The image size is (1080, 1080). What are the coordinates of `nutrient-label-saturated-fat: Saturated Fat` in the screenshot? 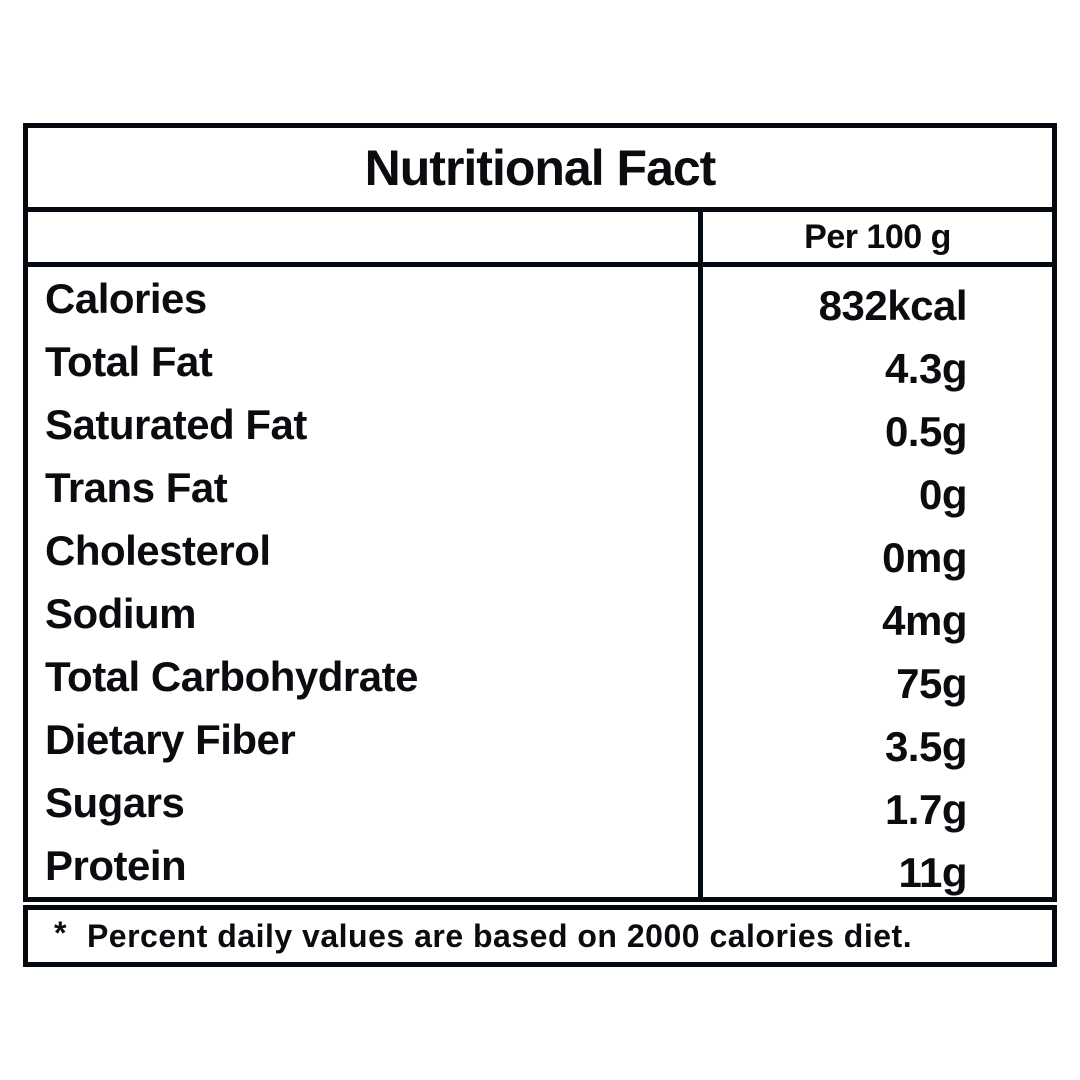 It's located at (176, 424).